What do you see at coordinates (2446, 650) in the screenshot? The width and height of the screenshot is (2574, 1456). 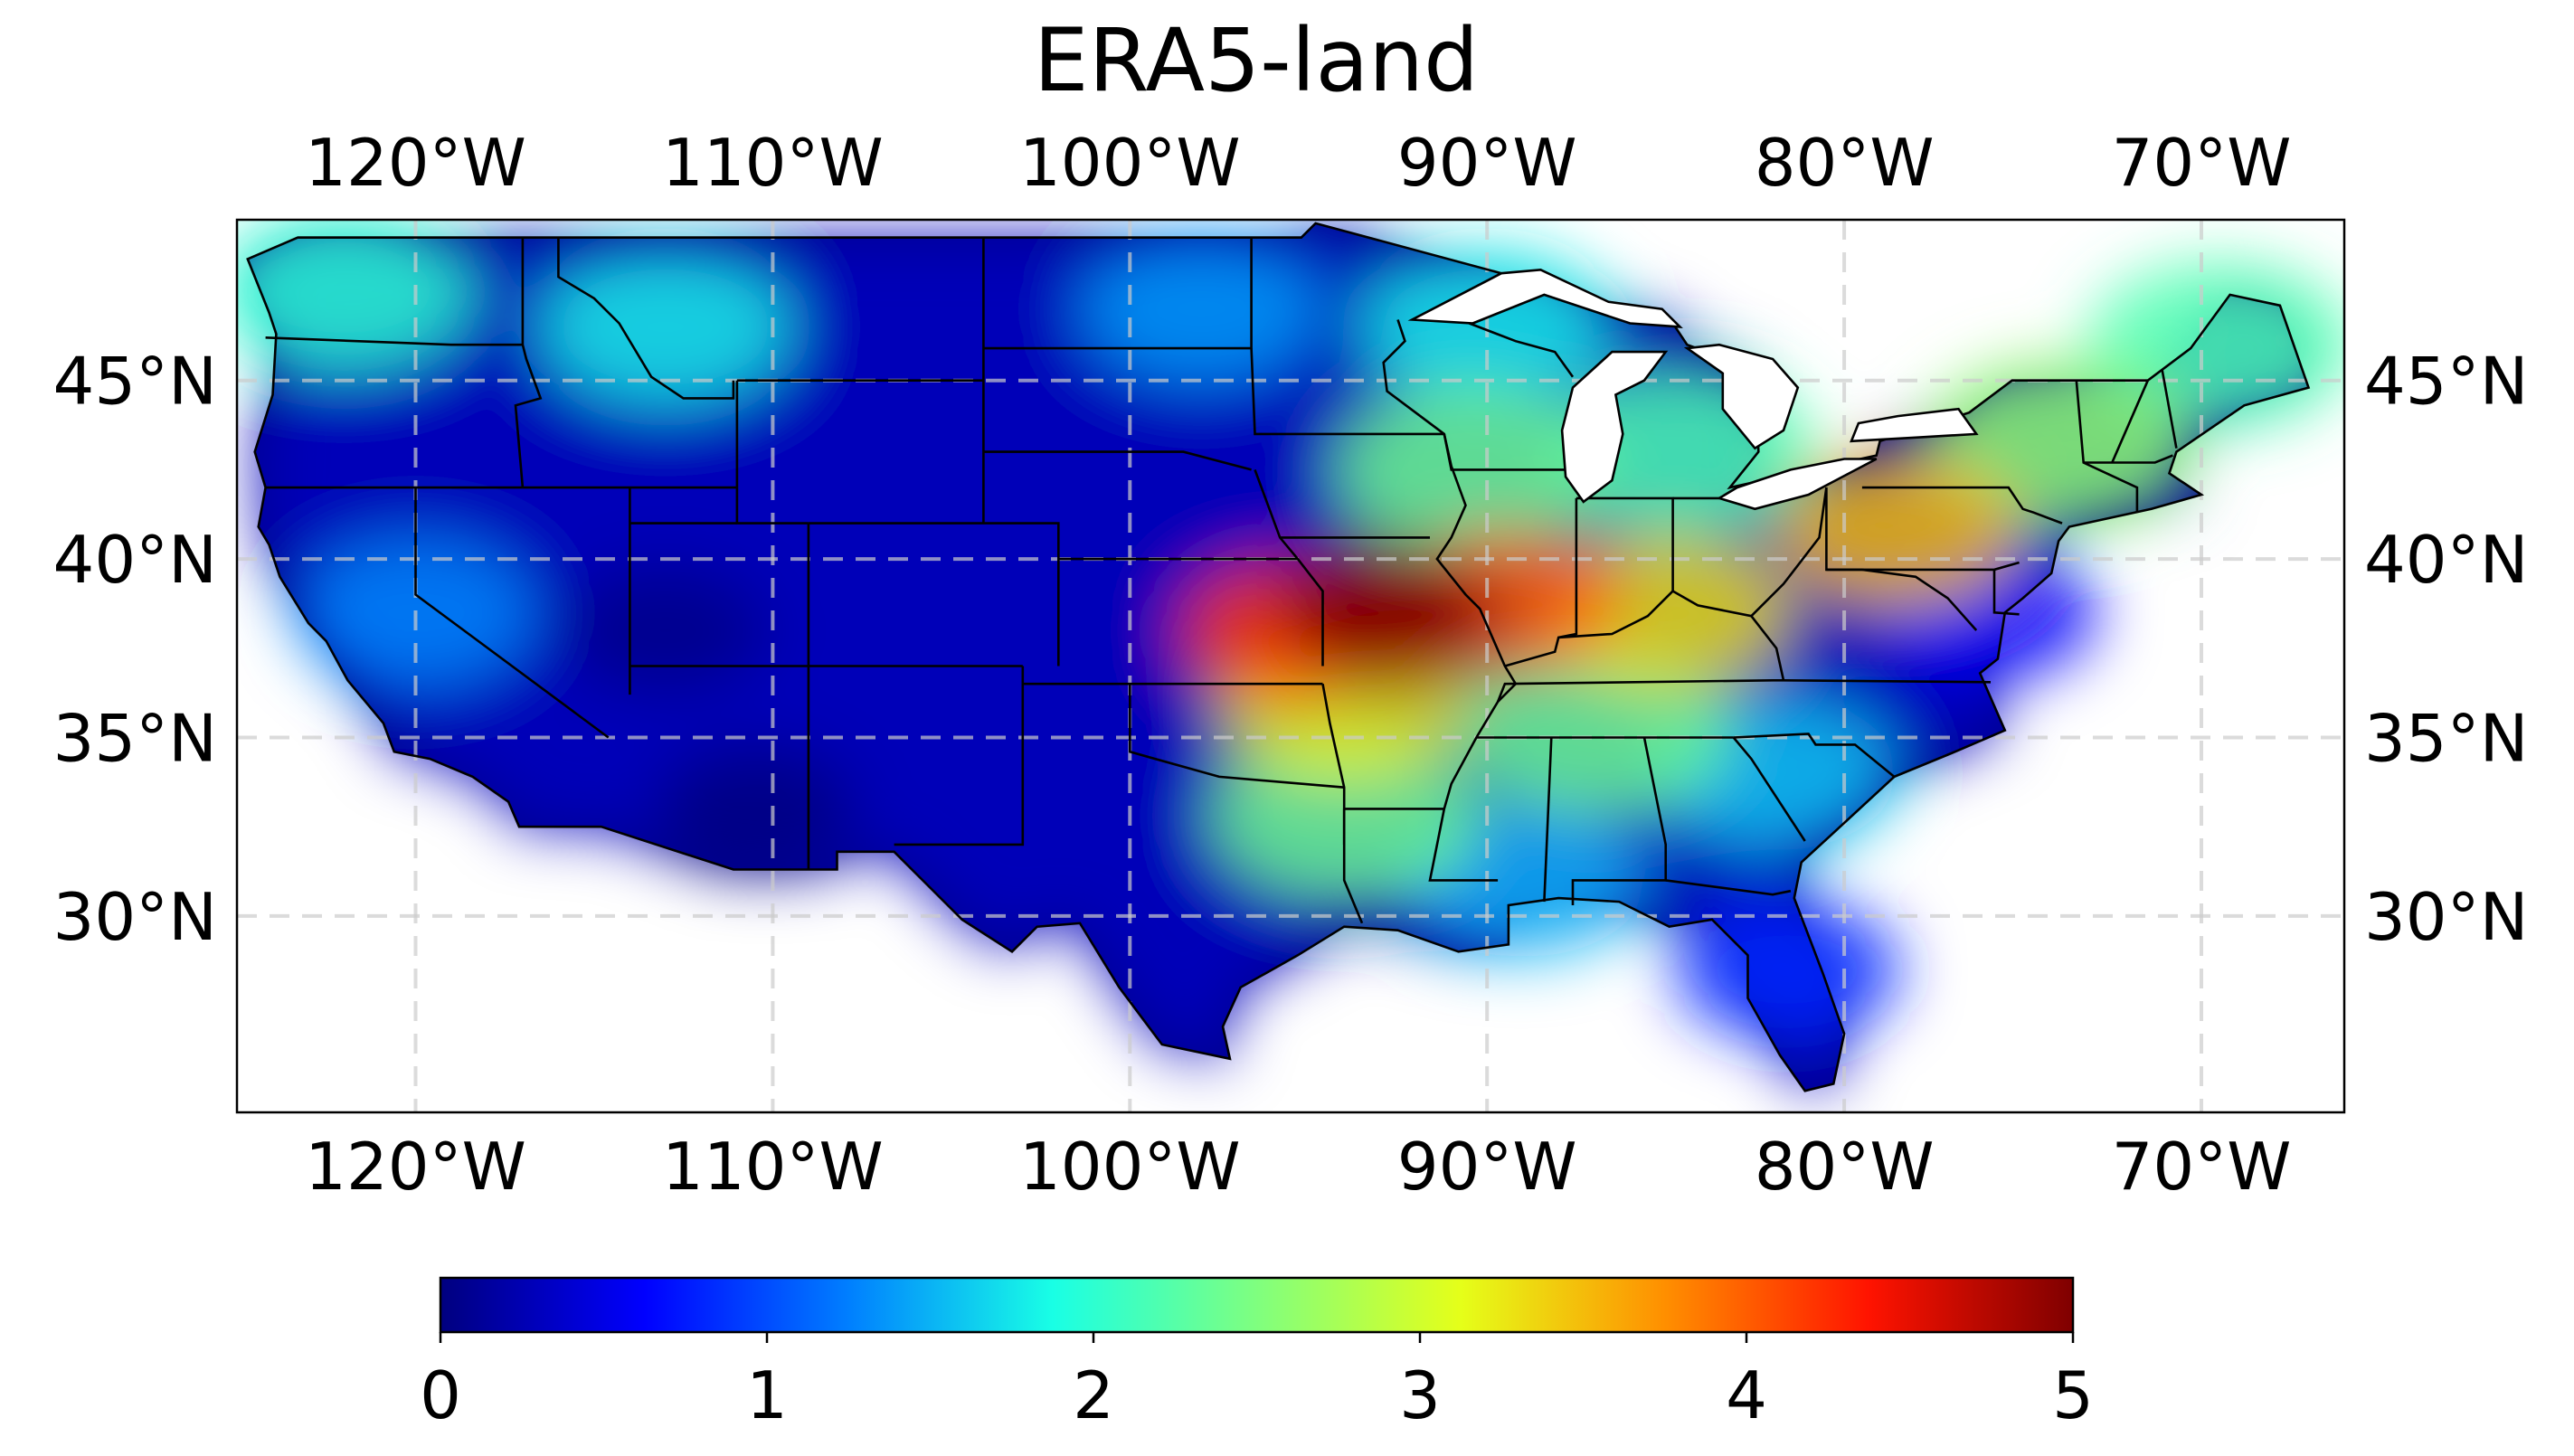 I see `latitude-labels-right: 45°N 40°N 35°N 30°N` at bounding box center [2446, 650].